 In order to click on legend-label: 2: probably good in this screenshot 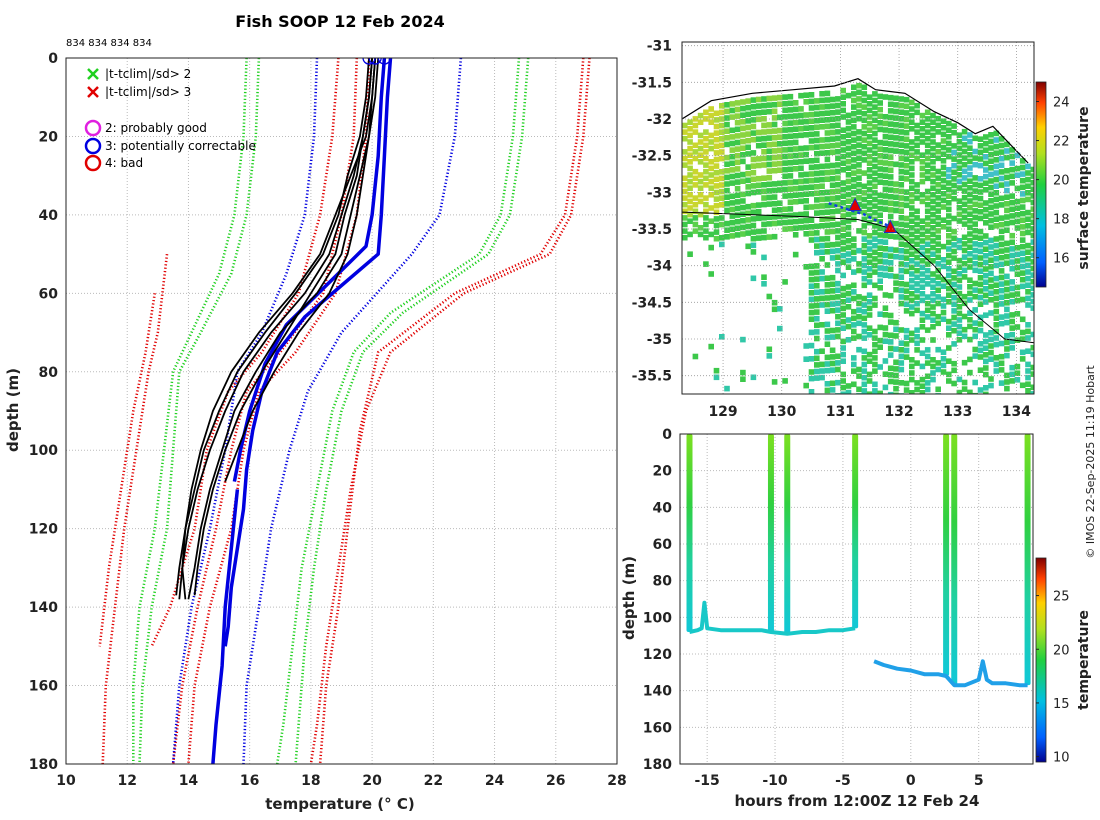, I will do `click(156, 128)`.